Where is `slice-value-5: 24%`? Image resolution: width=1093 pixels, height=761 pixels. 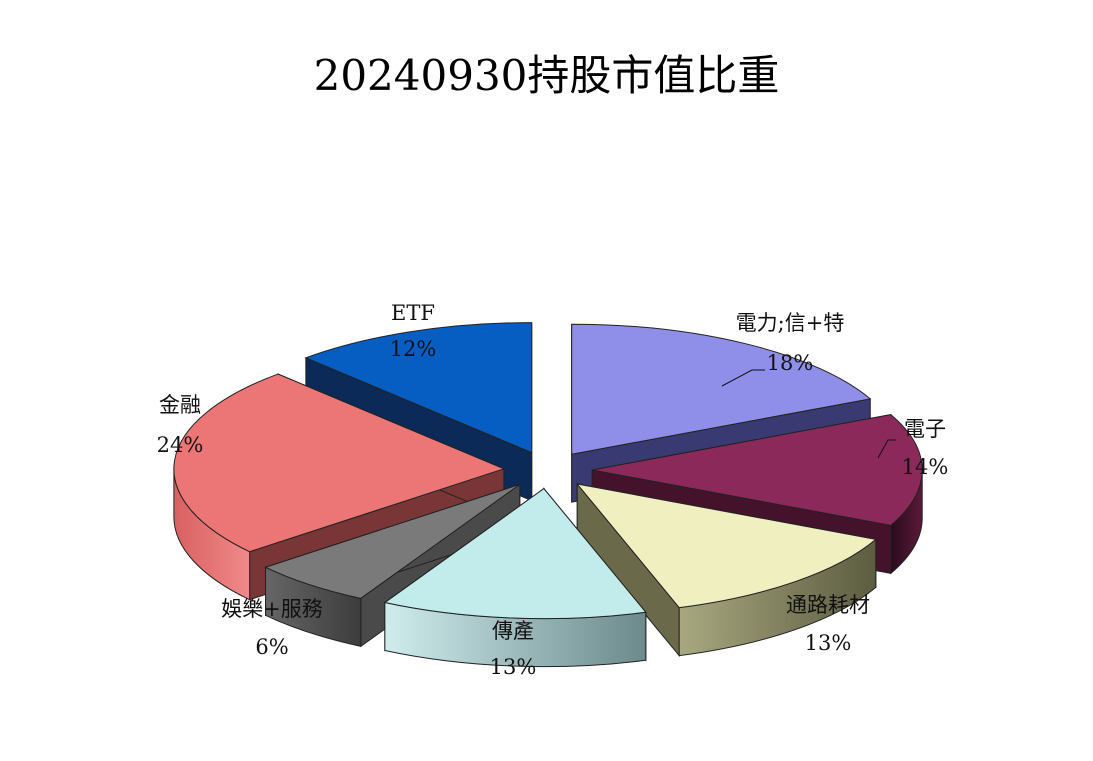
slice-value-5: 24% is located at coordinates (180, 445).